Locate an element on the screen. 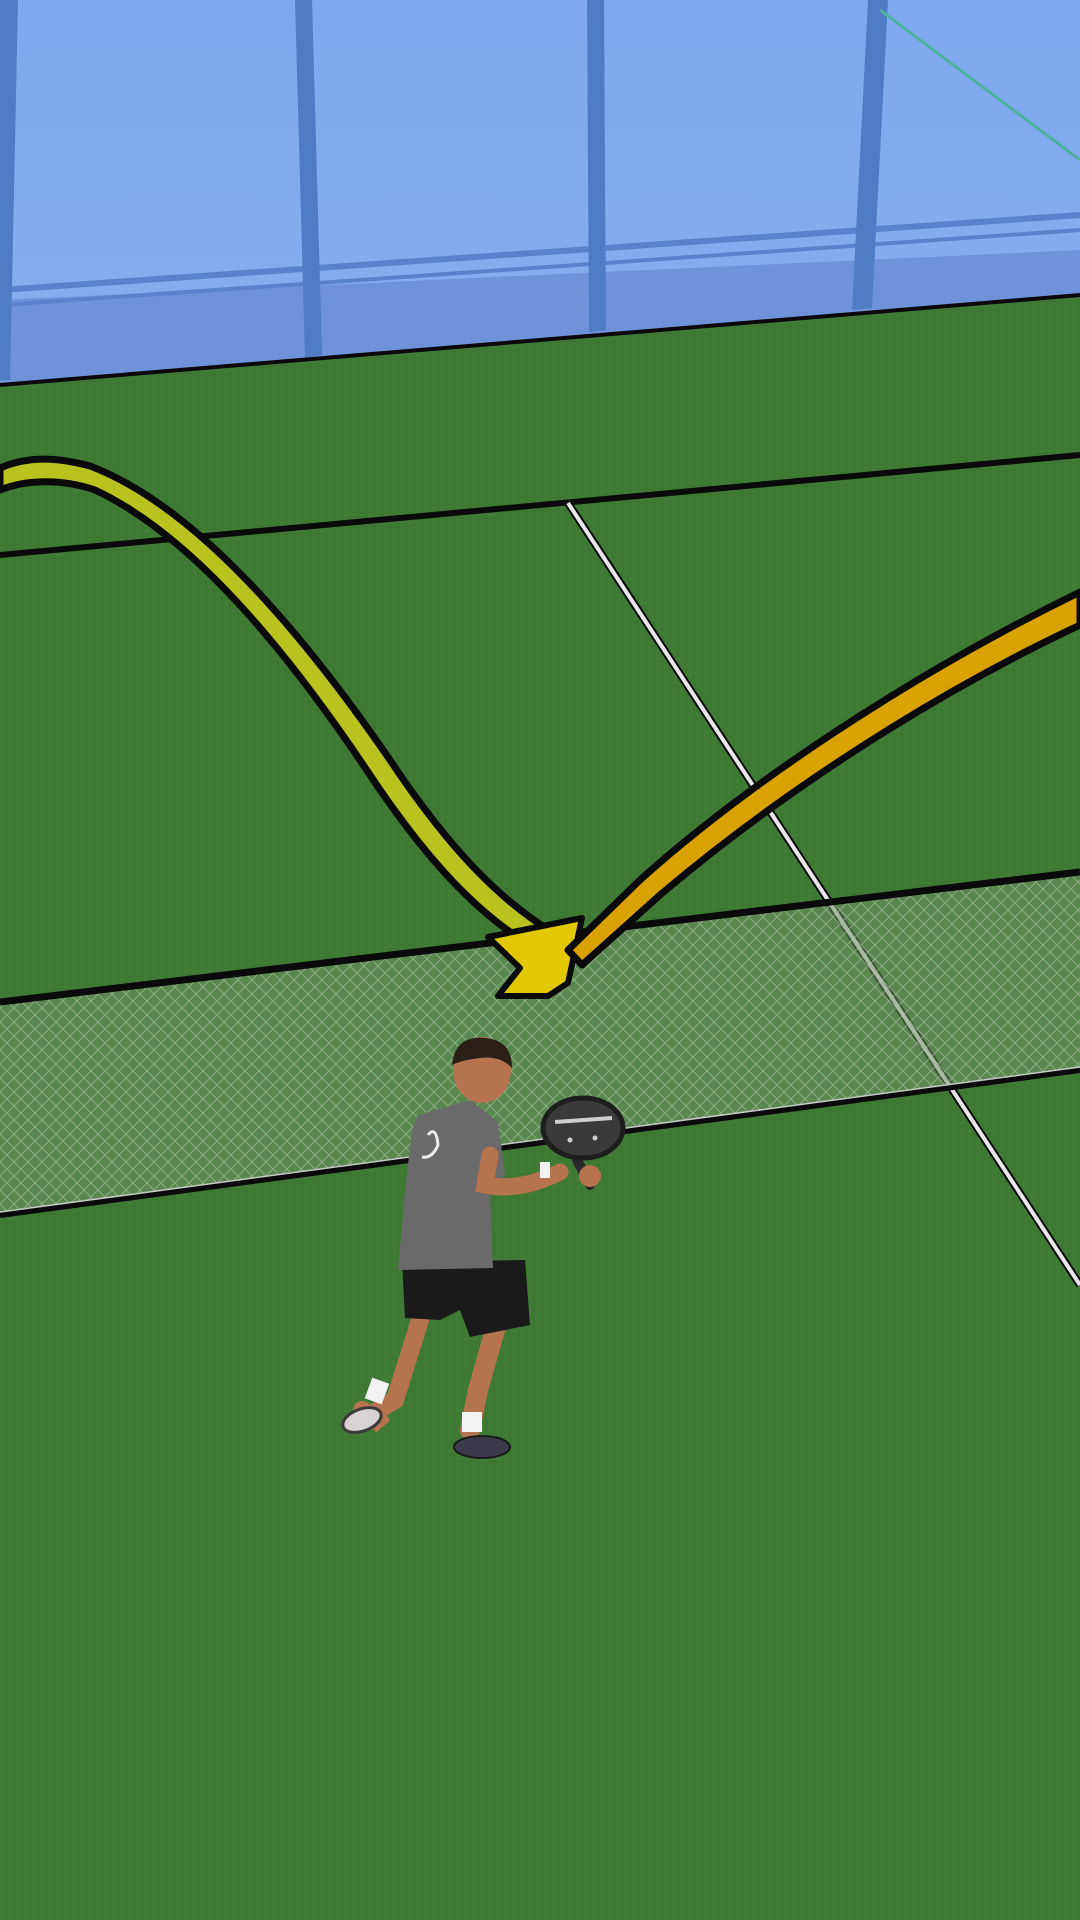 Image resolution: width=1080 pixels, height=1920 pixels. trajectory-incoming-arrowhead is located at coordinates (535, 957).